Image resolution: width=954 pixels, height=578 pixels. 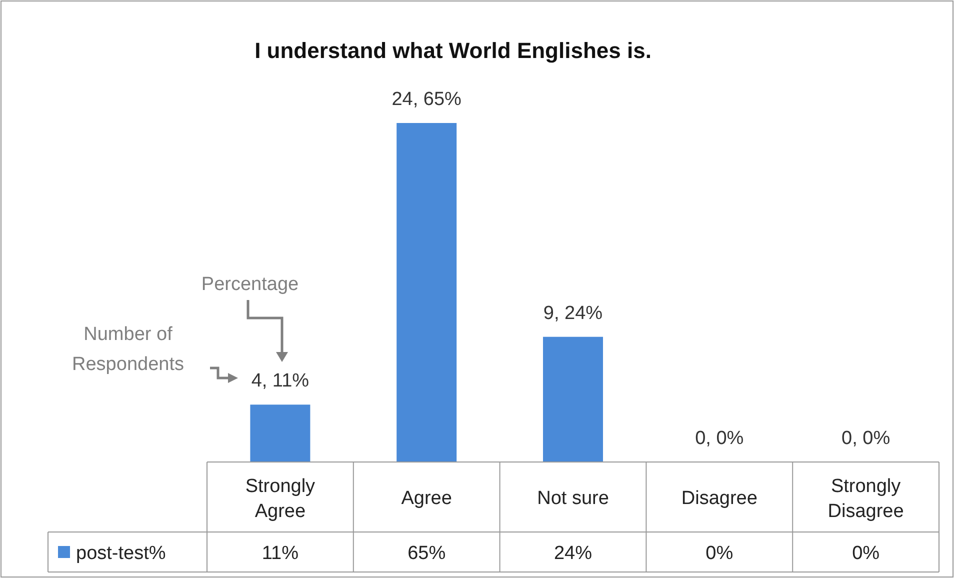 I want to click on text: 11%, so click(x=280, y=553).